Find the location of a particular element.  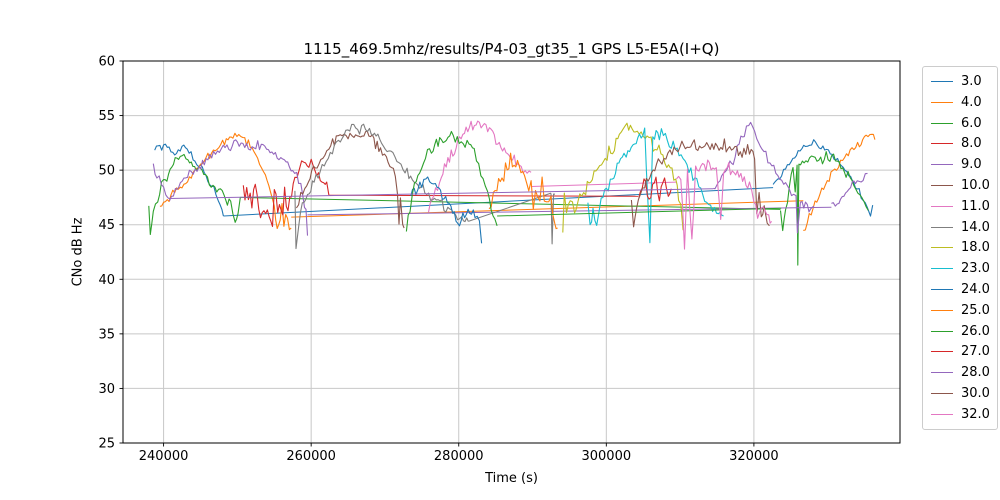

series-23.0 is located at coordinates (655, 185).